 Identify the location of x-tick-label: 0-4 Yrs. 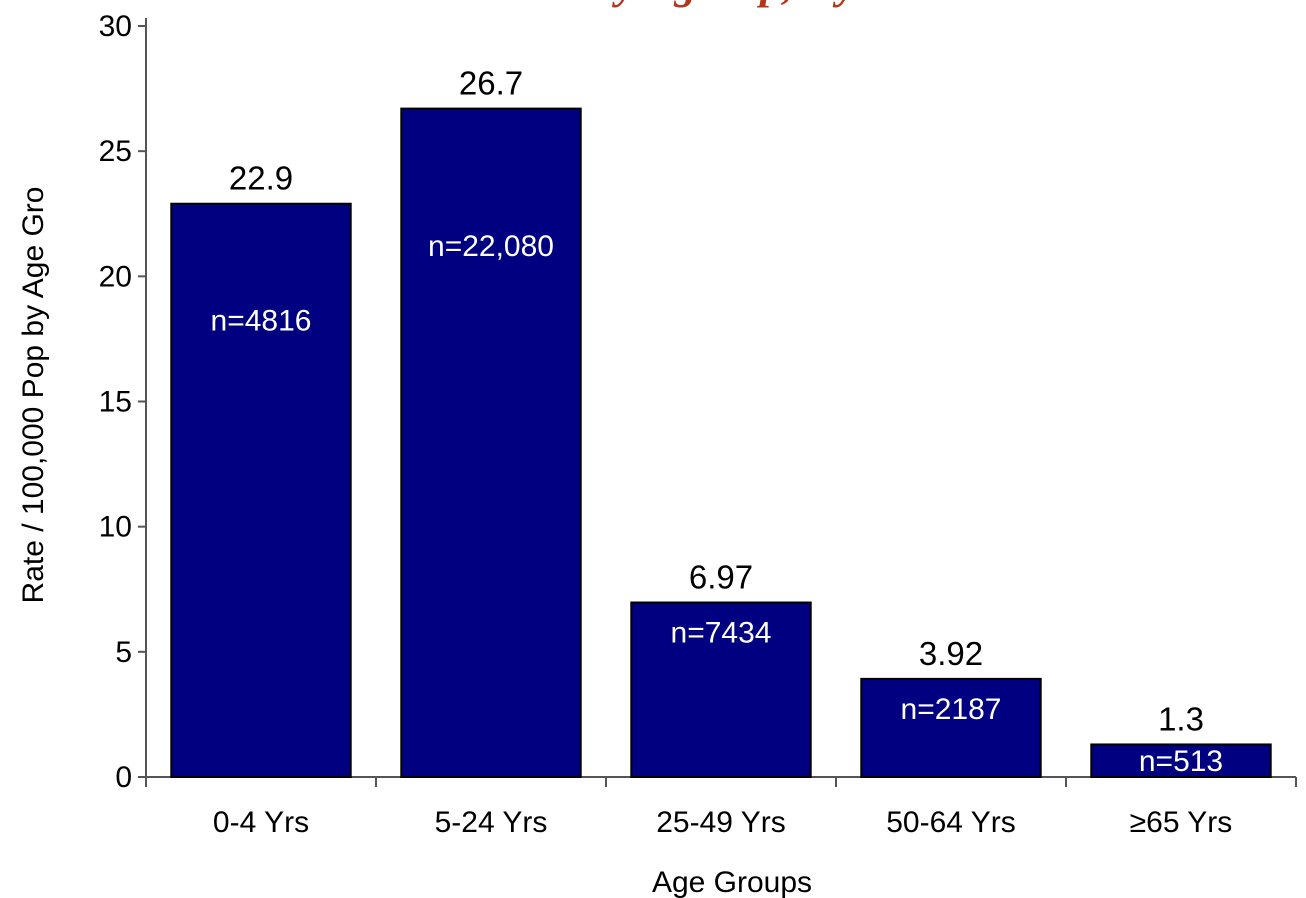
(261, 822).